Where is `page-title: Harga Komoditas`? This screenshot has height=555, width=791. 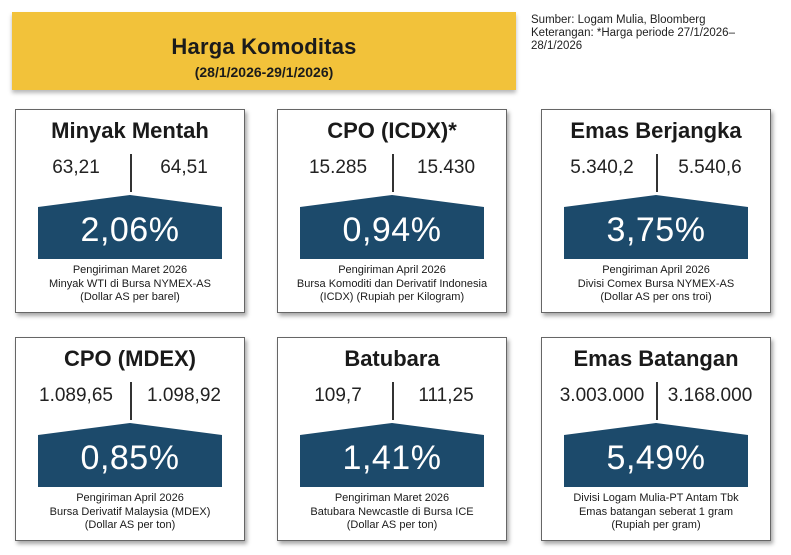 page-title: Harga Komoditas is located at coordinates (264, 46).